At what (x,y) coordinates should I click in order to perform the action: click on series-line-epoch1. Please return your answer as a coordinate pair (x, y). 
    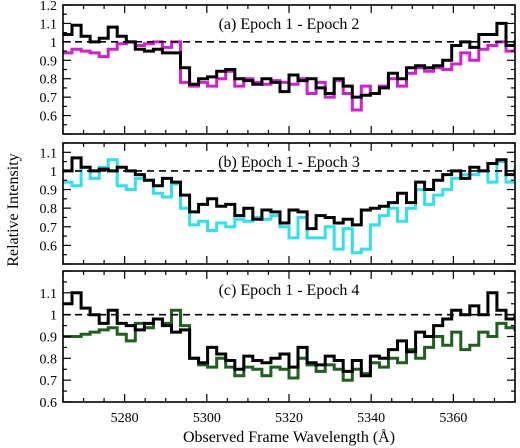
    Looking at the image, I should click on (289, 193).